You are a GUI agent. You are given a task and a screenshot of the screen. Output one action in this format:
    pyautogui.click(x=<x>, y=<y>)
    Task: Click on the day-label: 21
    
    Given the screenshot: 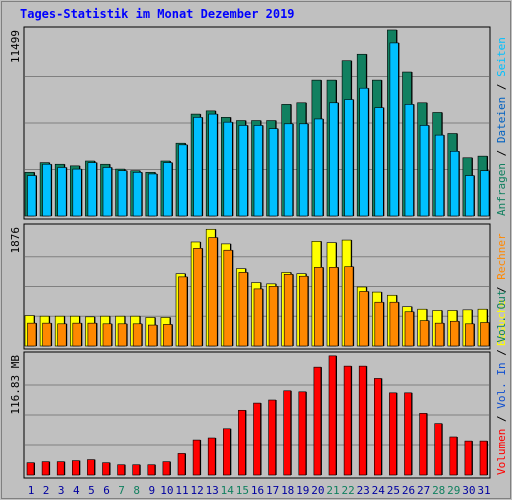 What is the action you would take?
    pyautogui.click(x=332, y=490)
    